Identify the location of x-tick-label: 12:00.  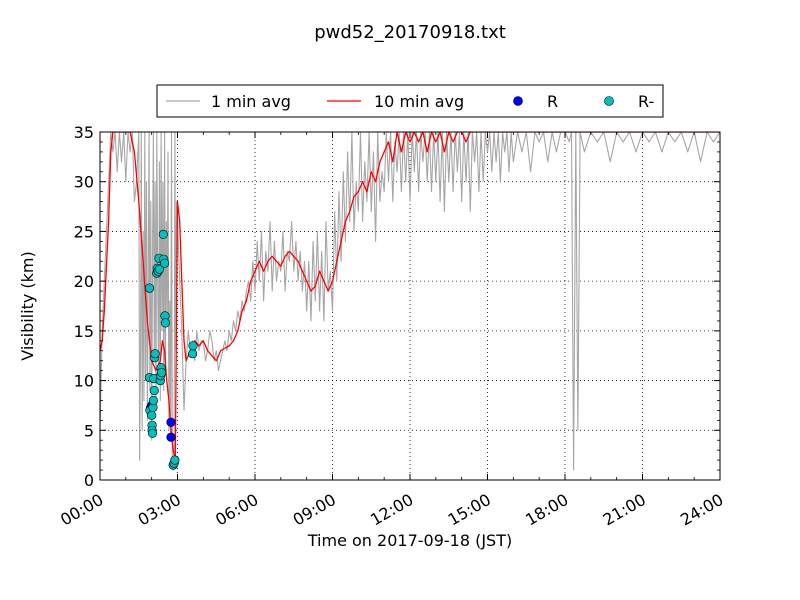
(391, 510).